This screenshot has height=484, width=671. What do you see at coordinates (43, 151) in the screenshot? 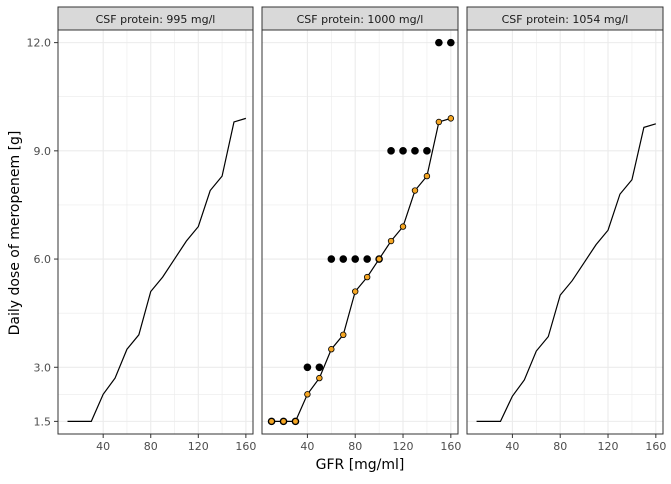
I see `y-tick-label: 9.0` at bounding box center [43, 151].